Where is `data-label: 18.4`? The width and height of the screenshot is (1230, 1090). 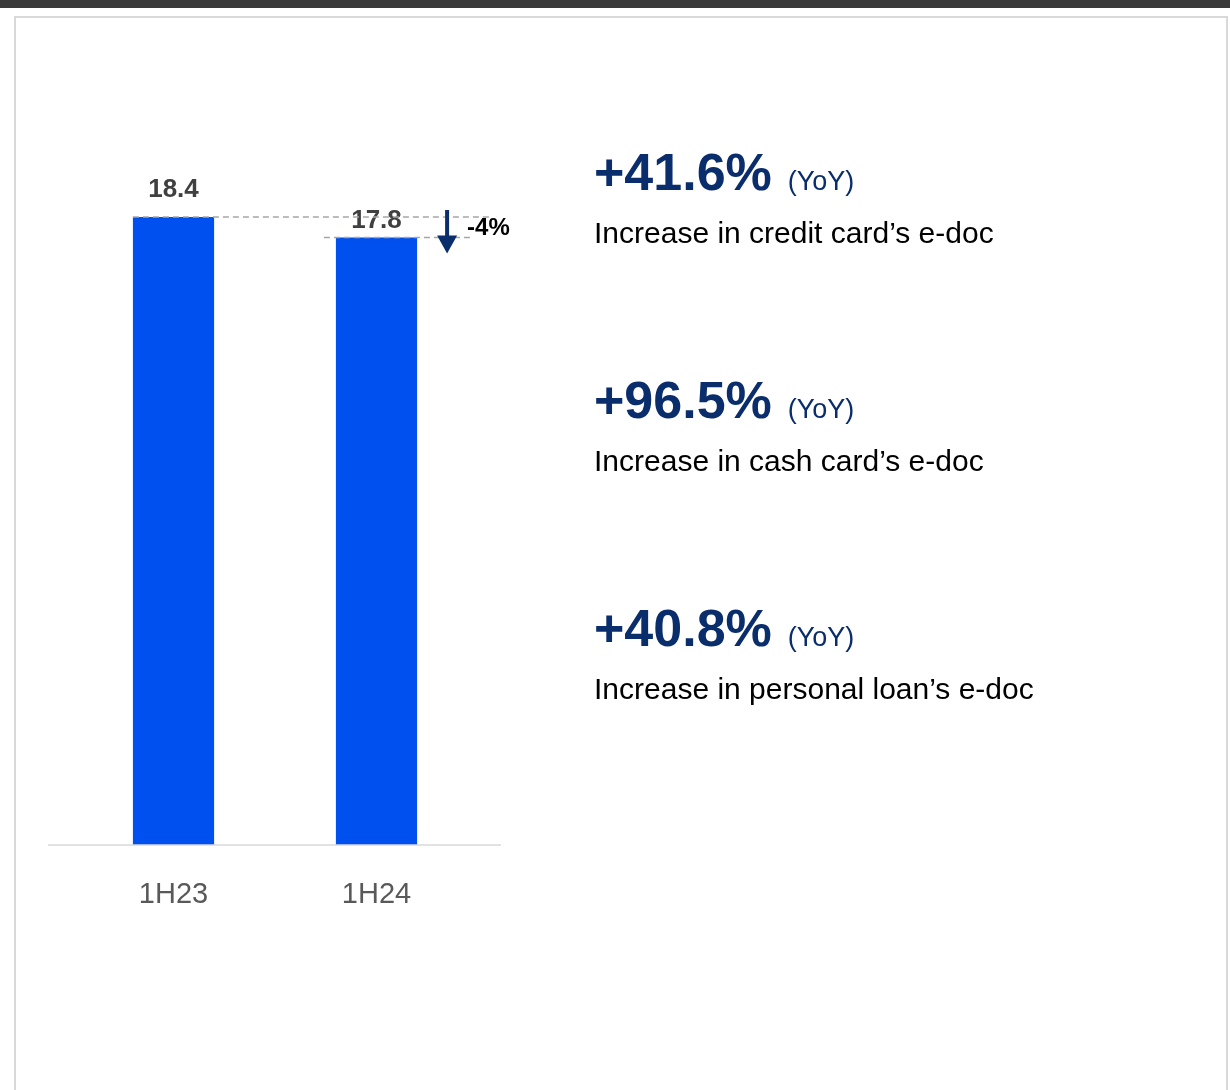
data-label: 18.4 is located at coordinates (174, 188).